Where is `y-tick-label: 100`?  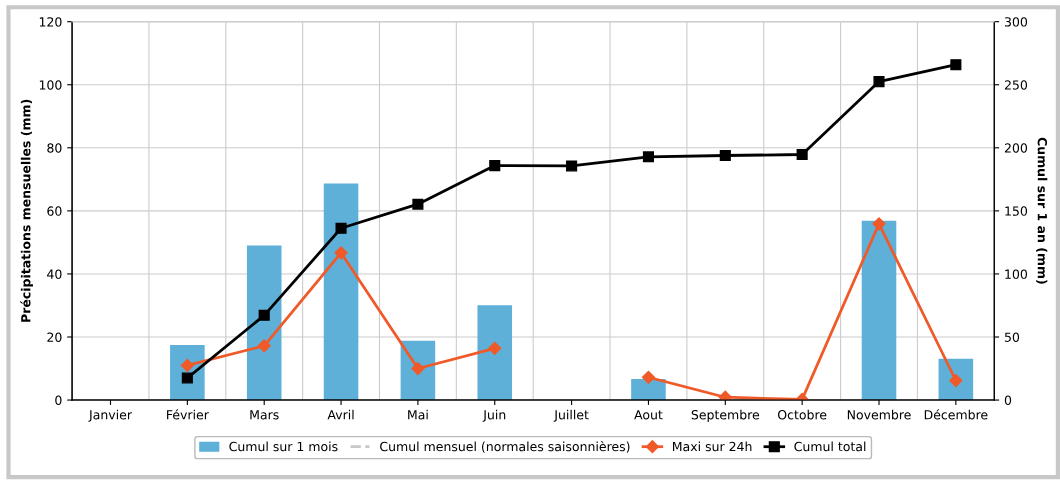
y-tick-label: 100 is located at coordinates (50, 85).